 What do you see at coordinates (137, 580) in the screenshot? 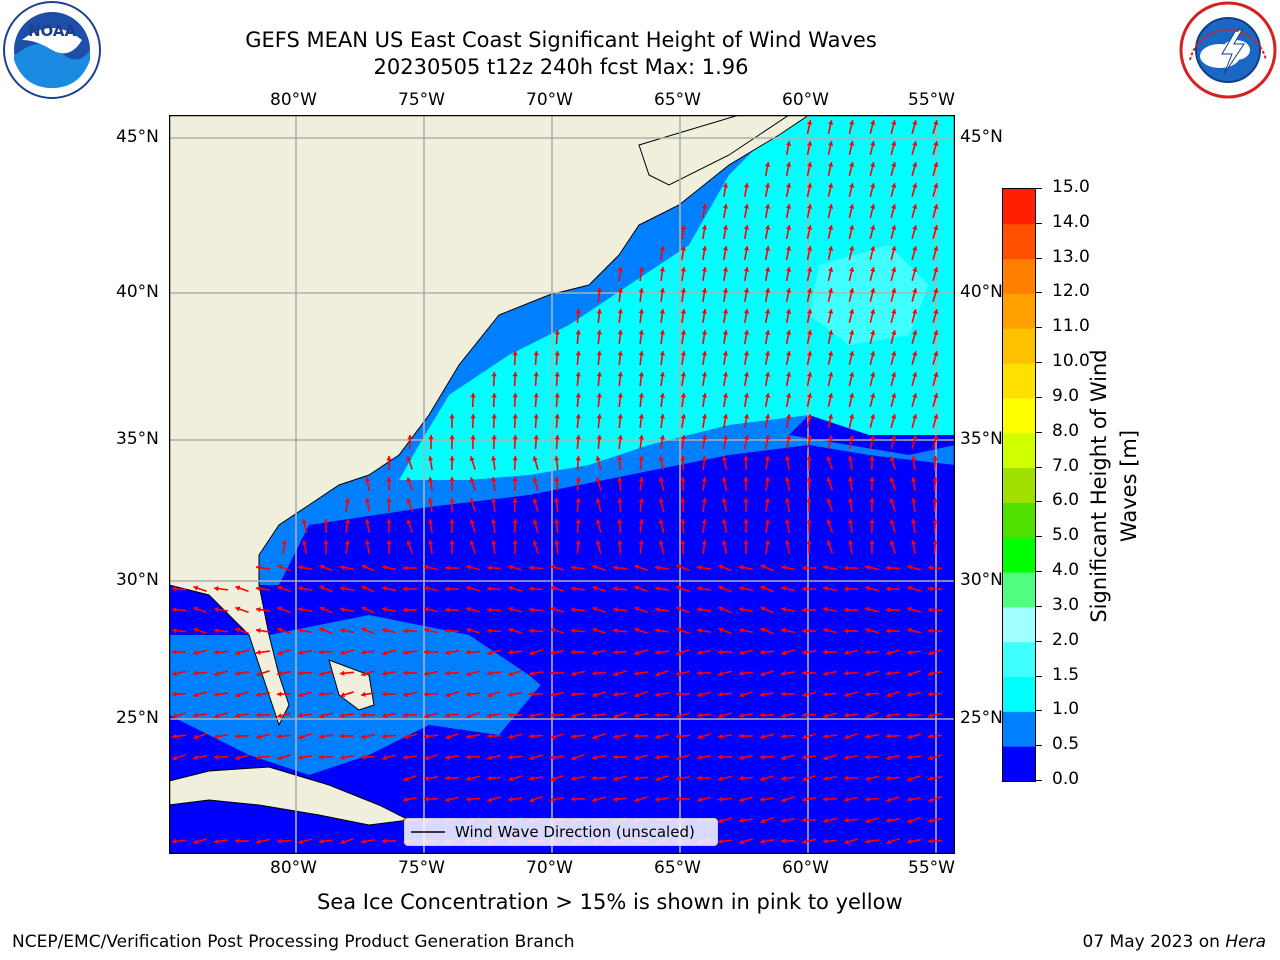
I see `lat-label-left: 30°N` at bounding box center [137, 580].